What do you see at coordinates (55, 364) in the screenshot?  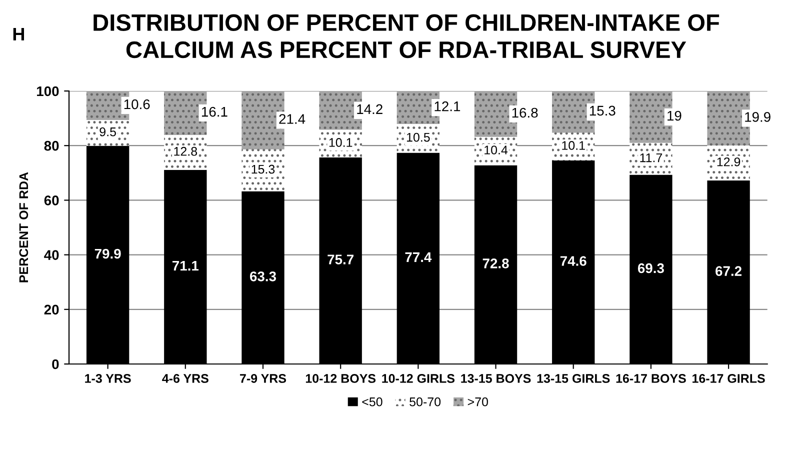 I see `y-tick-label: 0` at bounding box center [55, 364].